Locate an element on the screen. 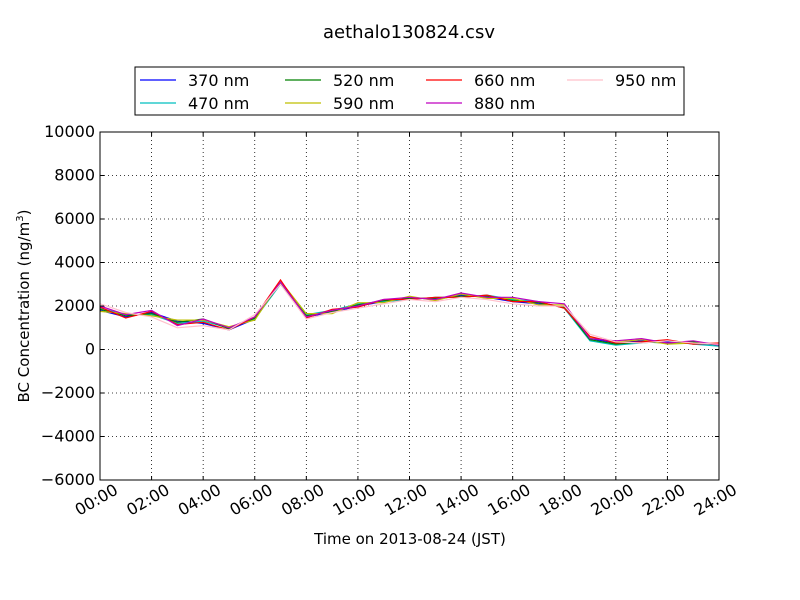 Image resolution: width=800 pixels, height=600 pixels. series-line-950-nm is located at coordinates (409, 314).